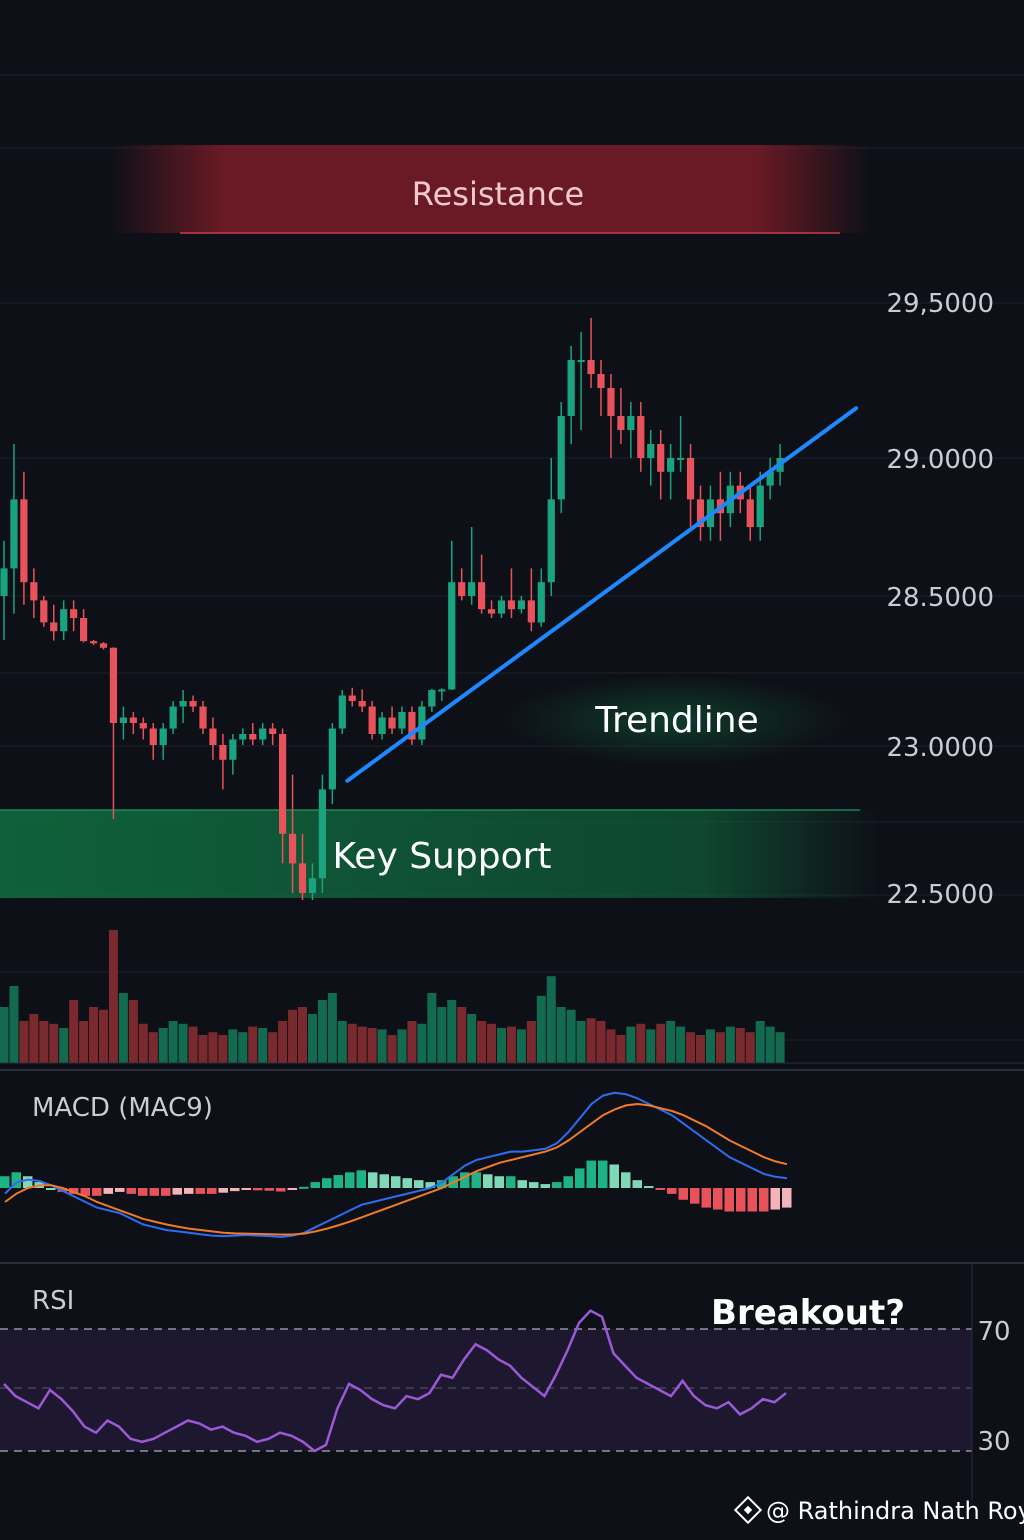 This screenshot has width=1024, height=1540. Describe the element at coordinates (396, 1165) in the screenshot. I see `macd-series` at that location.